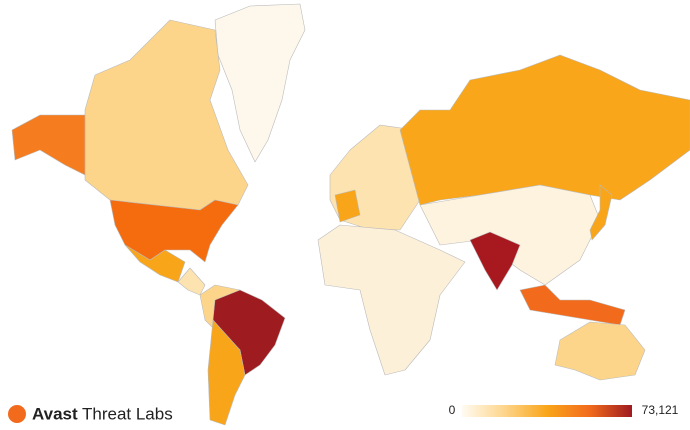 The image size is (690, 430). What do you see at coordinates (127, 413) in the screenshot?
I see `brand-product: Threat Labs` at bounding box center [127, 413].